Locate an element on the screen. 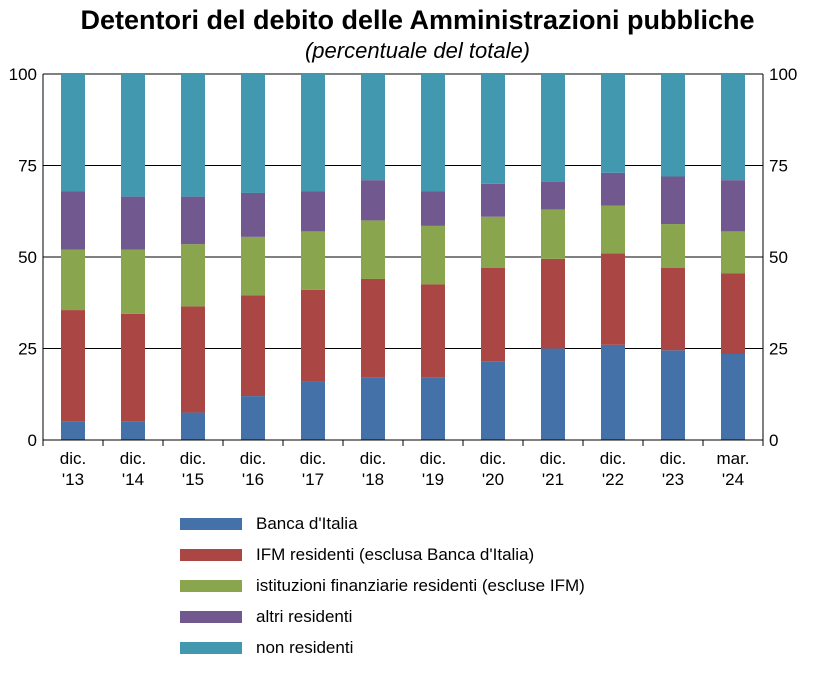 This screenshot has height=674, width=835. legend-label-0: Banca d'Italia is located at coordinates (307, 523).